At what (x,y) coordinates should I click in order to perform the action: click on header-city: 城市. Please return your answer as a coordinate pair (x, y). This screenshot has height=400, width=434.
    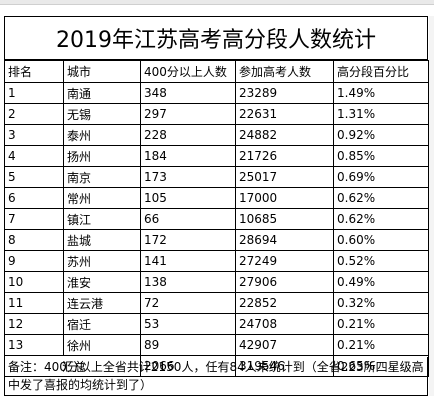
    Looking at the image, I should click on (102, 71).